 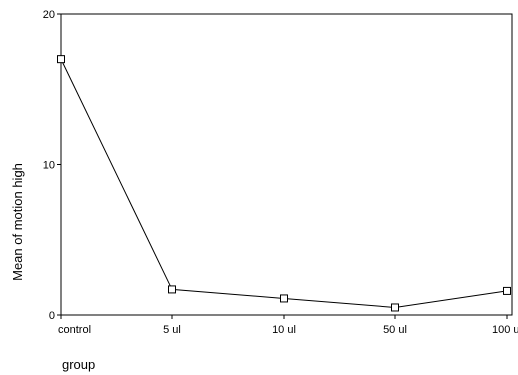 I want to click on x-tick-label: 50 ul, so click(x=395, y=330).